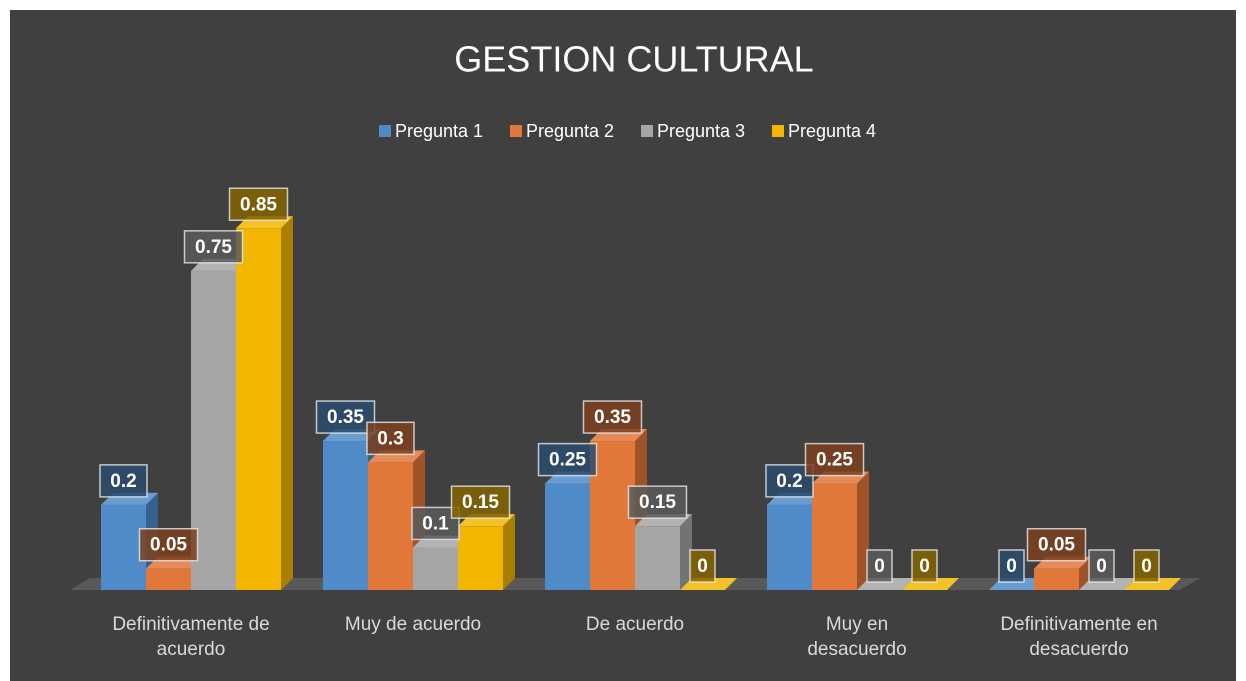 This screenshot has width=1246, height=681. I want to click on x-tick-label: De acuerdo, so click(635, 624).